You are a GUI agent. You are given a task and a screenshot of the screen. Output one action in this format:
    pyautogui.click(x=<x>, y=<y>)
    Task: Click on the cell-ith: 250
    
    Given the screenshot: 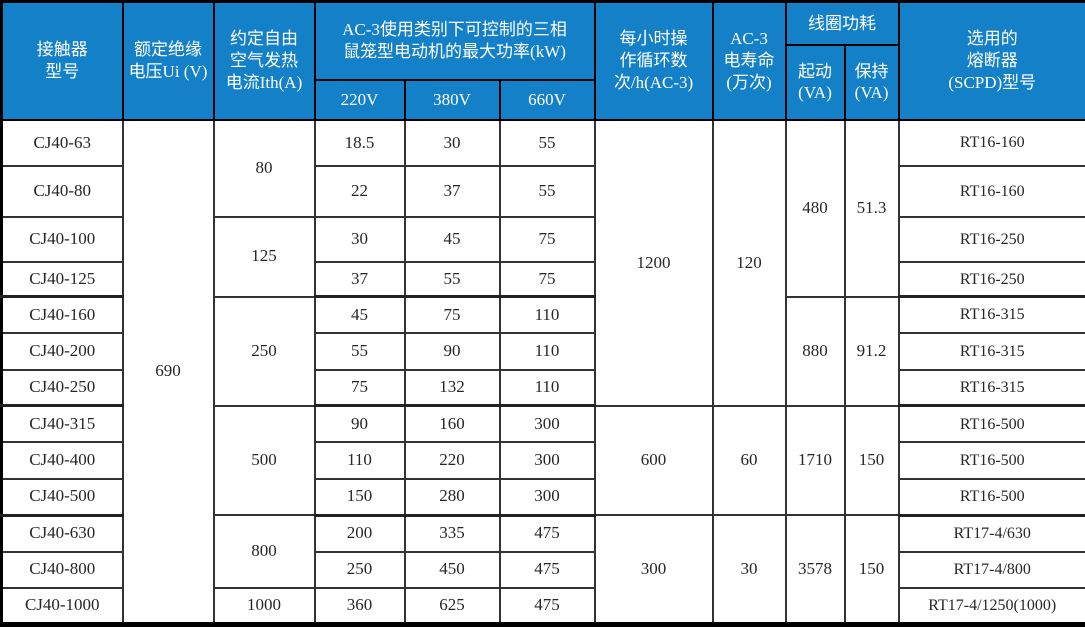 What is the action you would take?
    pyautogui.click(x=264, y=351)
    